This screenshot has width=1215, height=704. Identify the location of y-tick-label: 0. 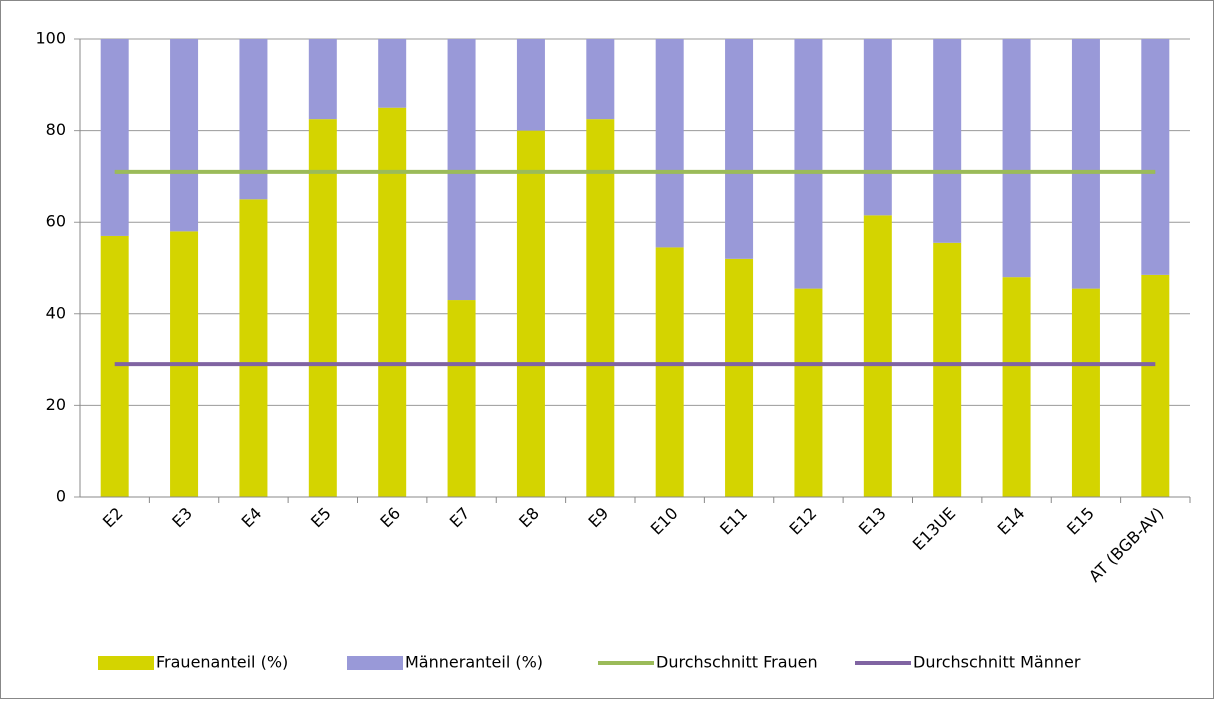
(61, 496).